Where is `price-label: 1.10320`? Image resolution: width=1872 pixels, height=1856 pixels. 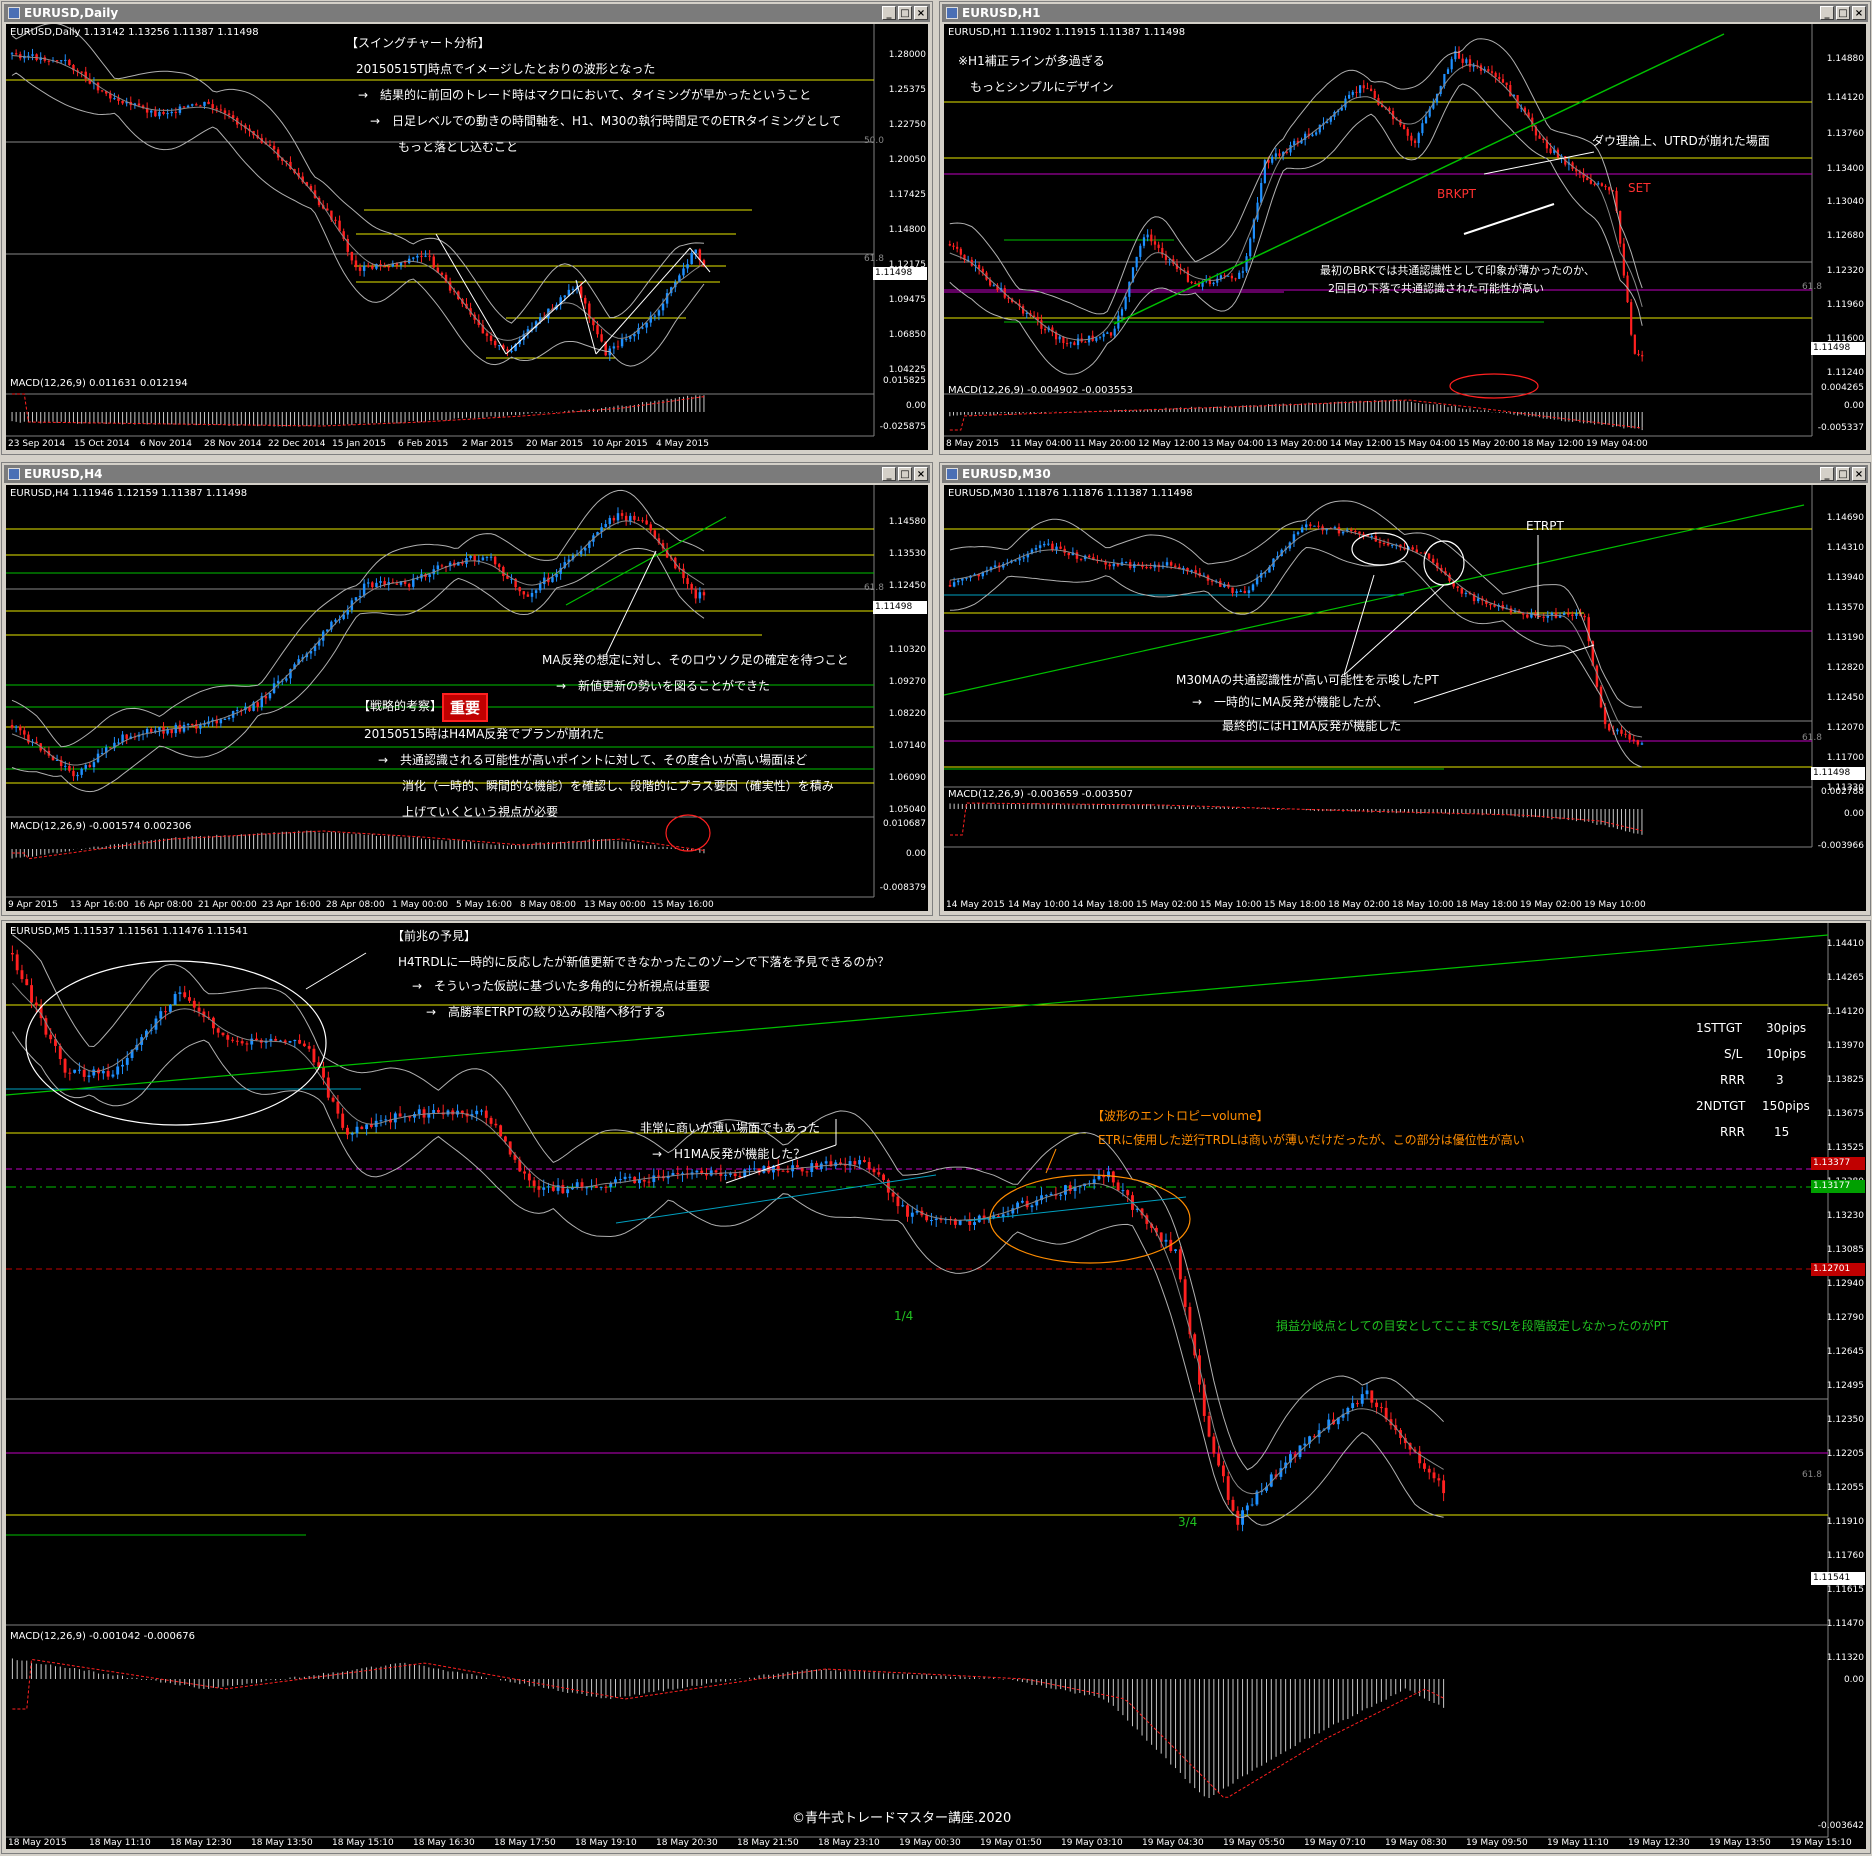 price-label: 1.10320 is located at coordinates (907, 650).